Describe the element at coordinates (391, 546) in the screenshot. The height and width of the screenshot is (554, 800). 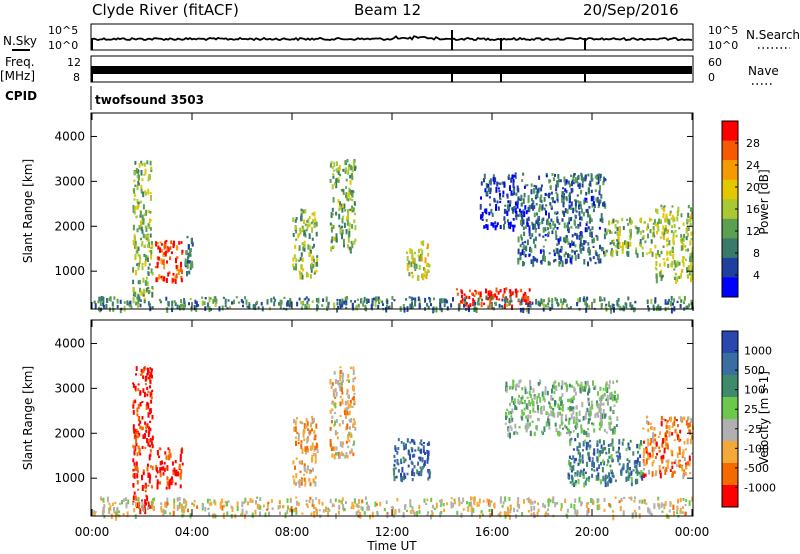
I see `x-axis-label: Time UT` at that location.